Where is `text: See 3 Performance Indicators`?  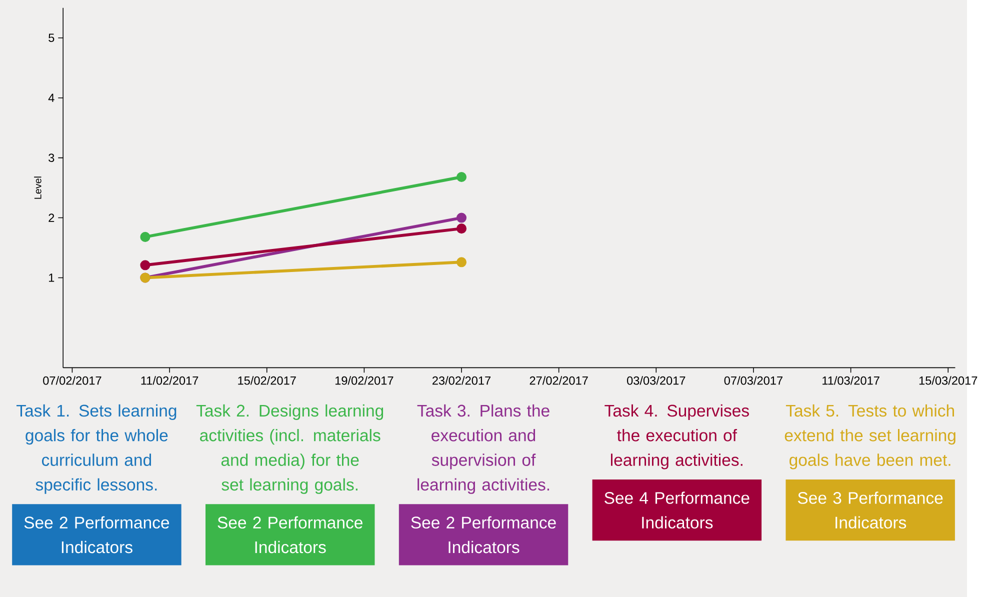 text: See 3 Performance Indicators is located at coordinates (870, 509).